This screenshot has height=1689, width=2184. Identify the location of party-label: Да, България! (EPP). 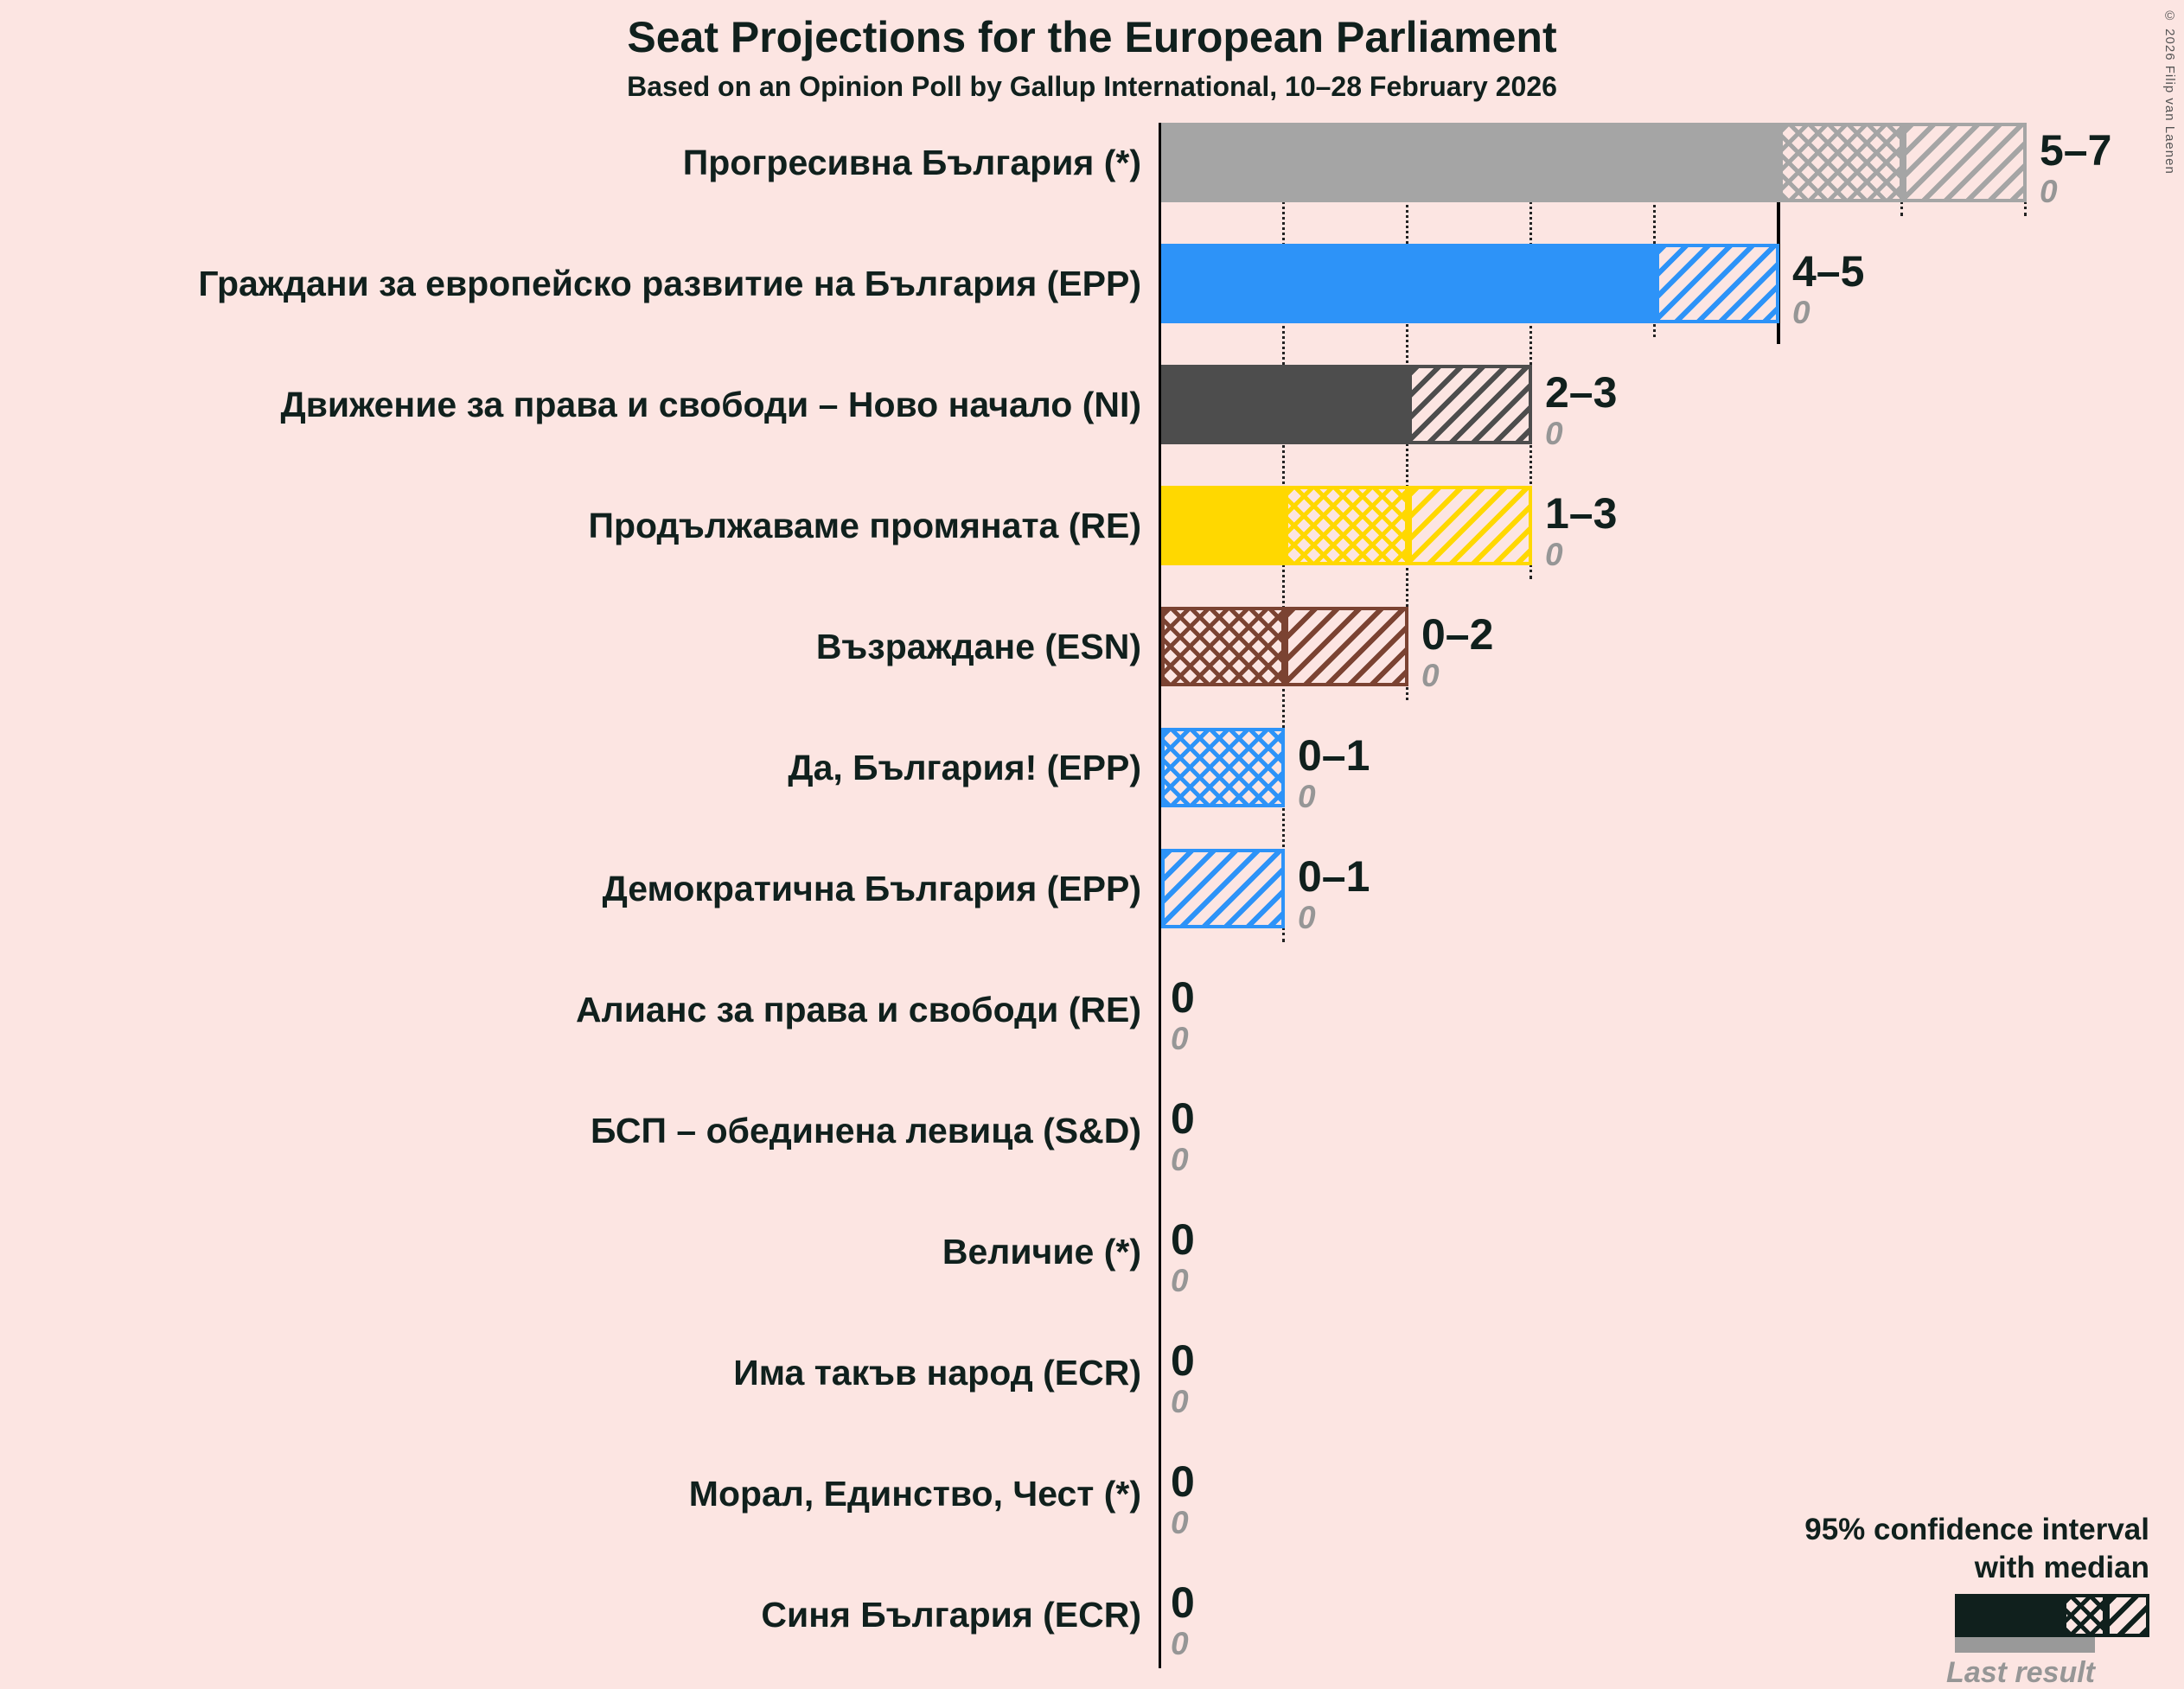
(965, 767).